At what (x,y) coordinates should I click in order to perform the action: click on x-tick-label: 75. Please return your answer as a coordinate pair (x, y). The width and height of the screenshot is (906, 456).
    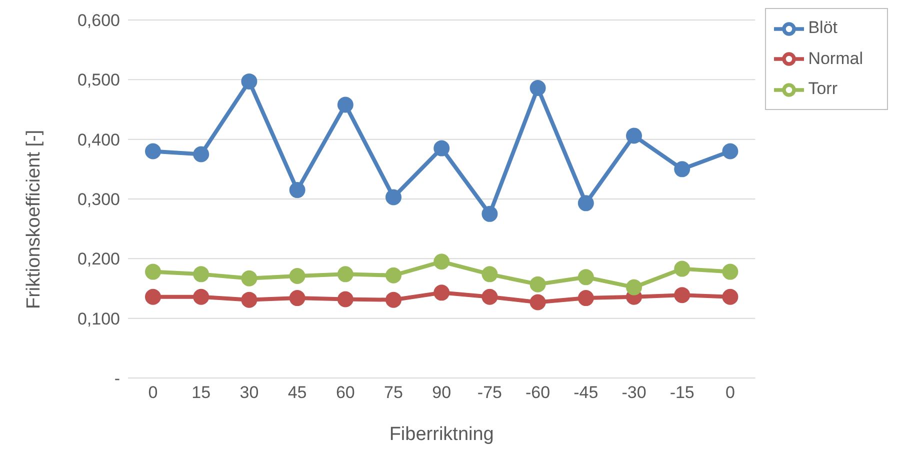
    Looking at the image, I should click on (393, 392).